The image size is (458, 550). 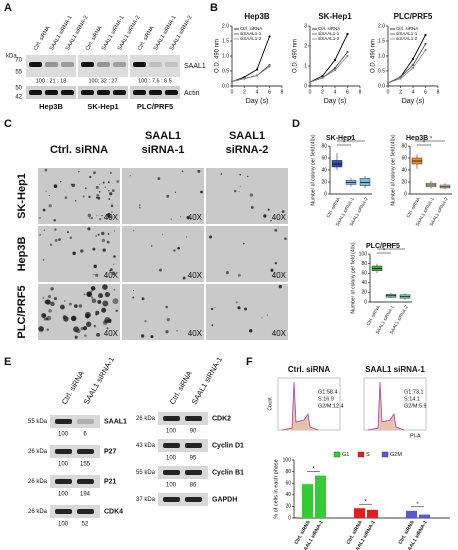 What do you see at coordinates (329, 33) in the screenshot?
I see `legend-label: siSAAL1-1` at bounding box center [329, 33].